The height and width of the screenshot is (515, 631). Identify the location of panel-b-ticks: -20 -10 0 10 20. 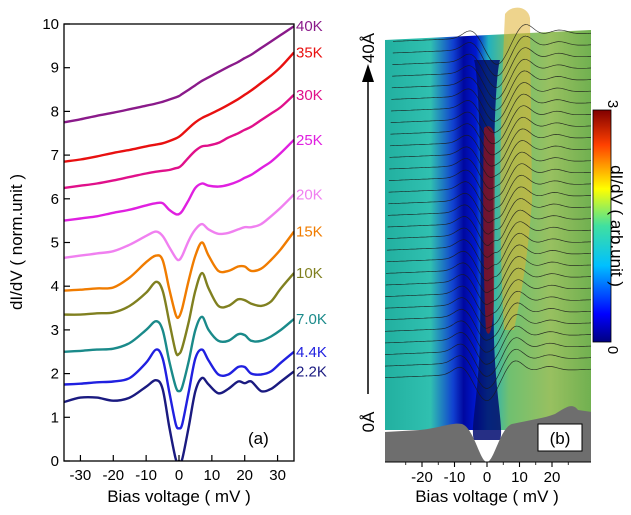
(488, 473).